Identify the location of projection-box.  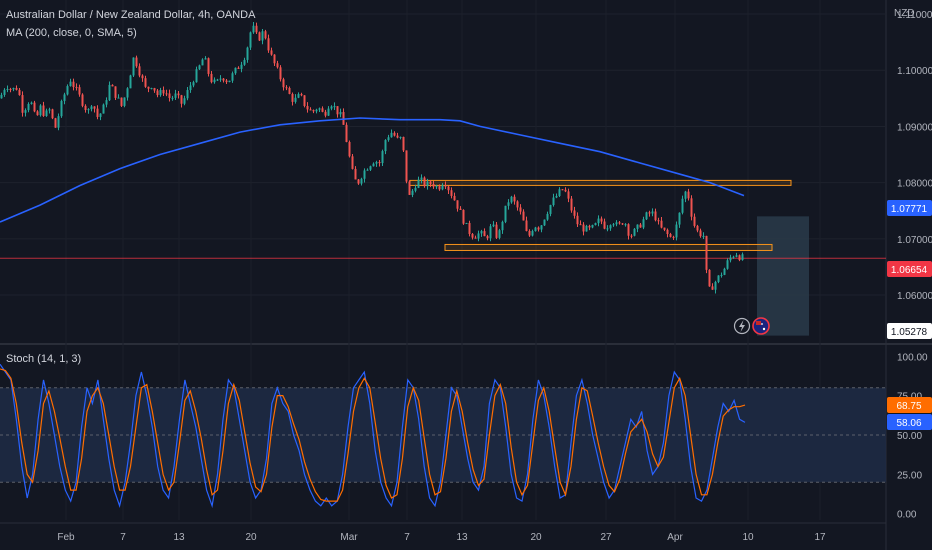
(783, 276).